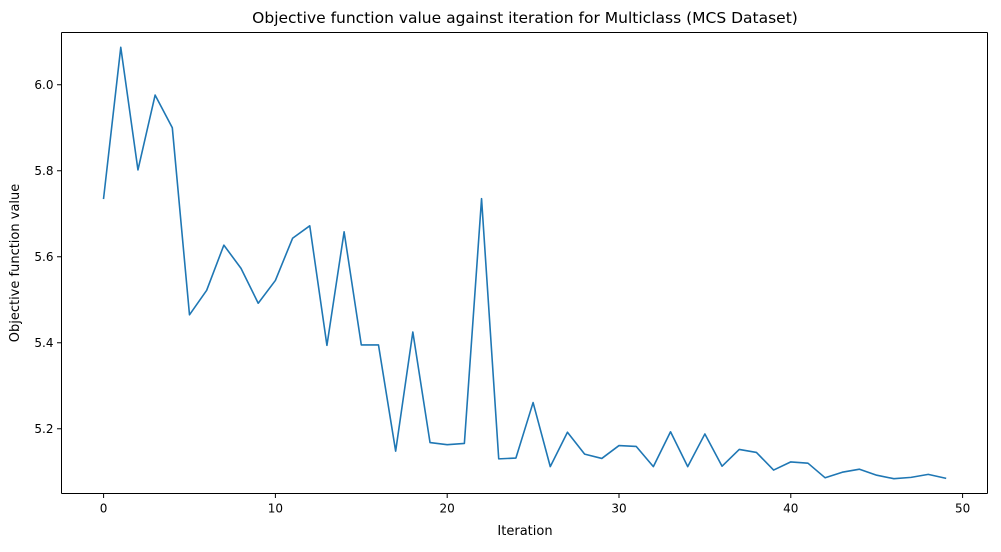 This screenshot has width=1001, height=552. What do you see at coordinates (618, 509) in the screenshot?
I see `x-tick-label: 30` at bounding box center [618, 509].